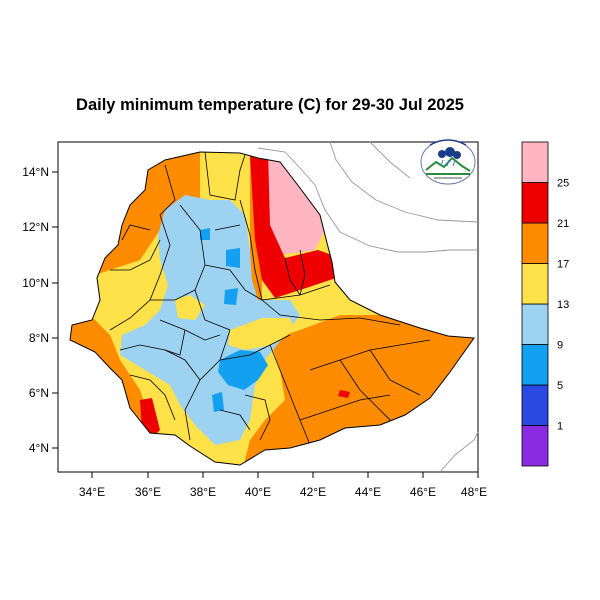 This screenshot has width=600, height=600. I want to click on weather-agency-logo, so click(448, 162).